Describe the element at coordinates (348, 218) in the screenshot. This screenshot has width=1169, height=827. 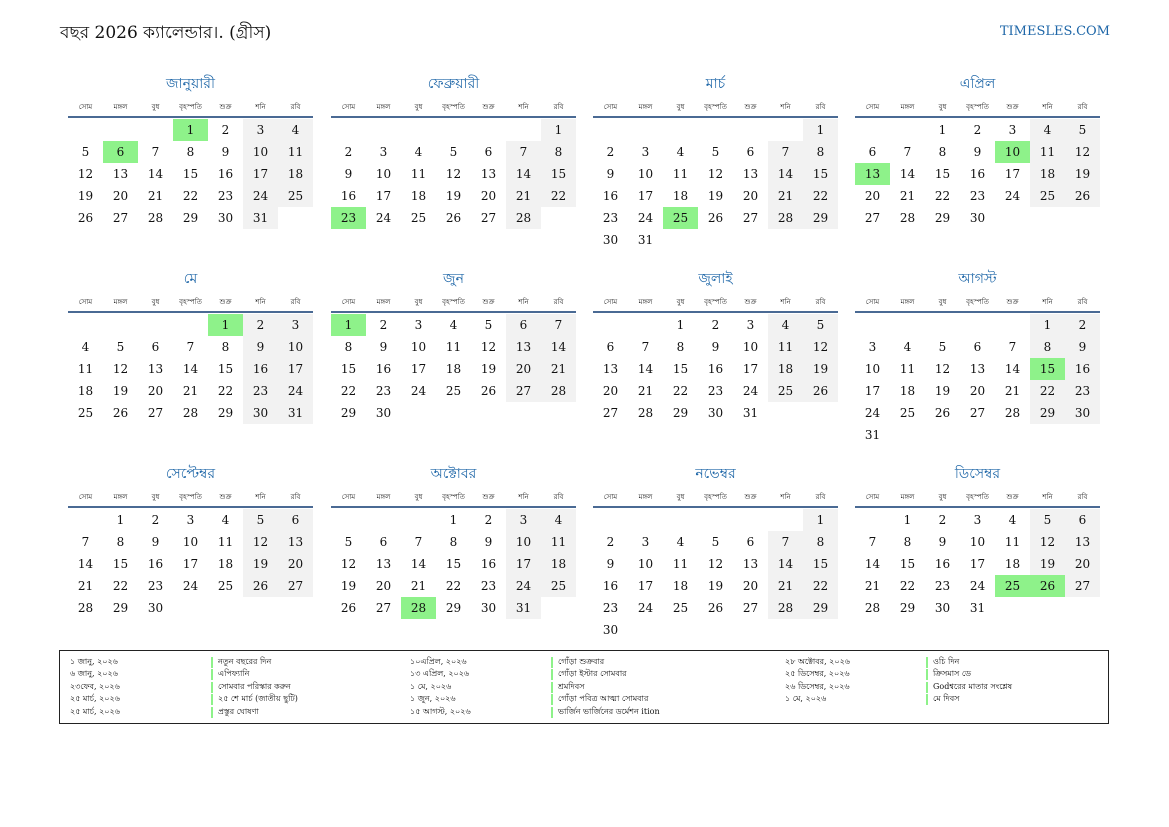
I see `holiday-day-cell: 23` at that location.